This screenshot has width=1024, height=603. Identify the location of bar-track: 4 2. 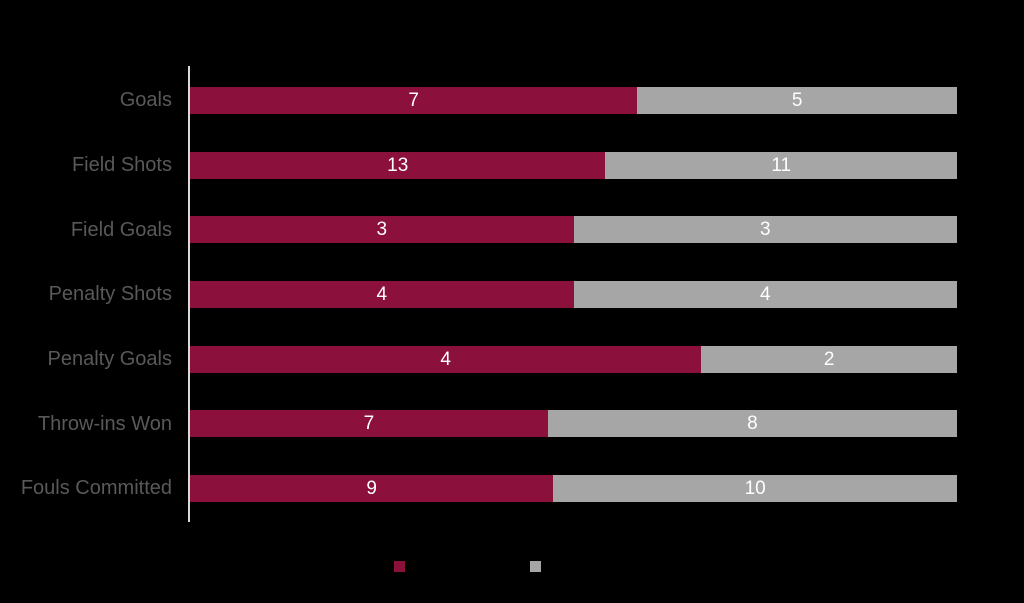
(573, 359).